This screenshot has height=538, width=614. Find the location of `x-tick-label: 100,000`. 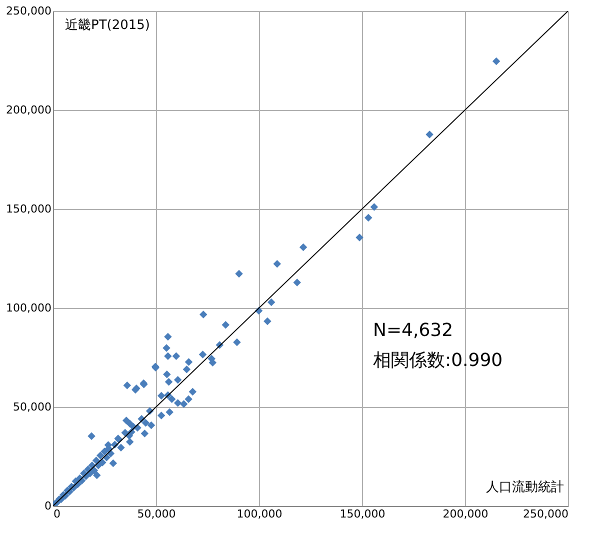

x-tick-label: 100,000 is located at coordinates (259, 514).